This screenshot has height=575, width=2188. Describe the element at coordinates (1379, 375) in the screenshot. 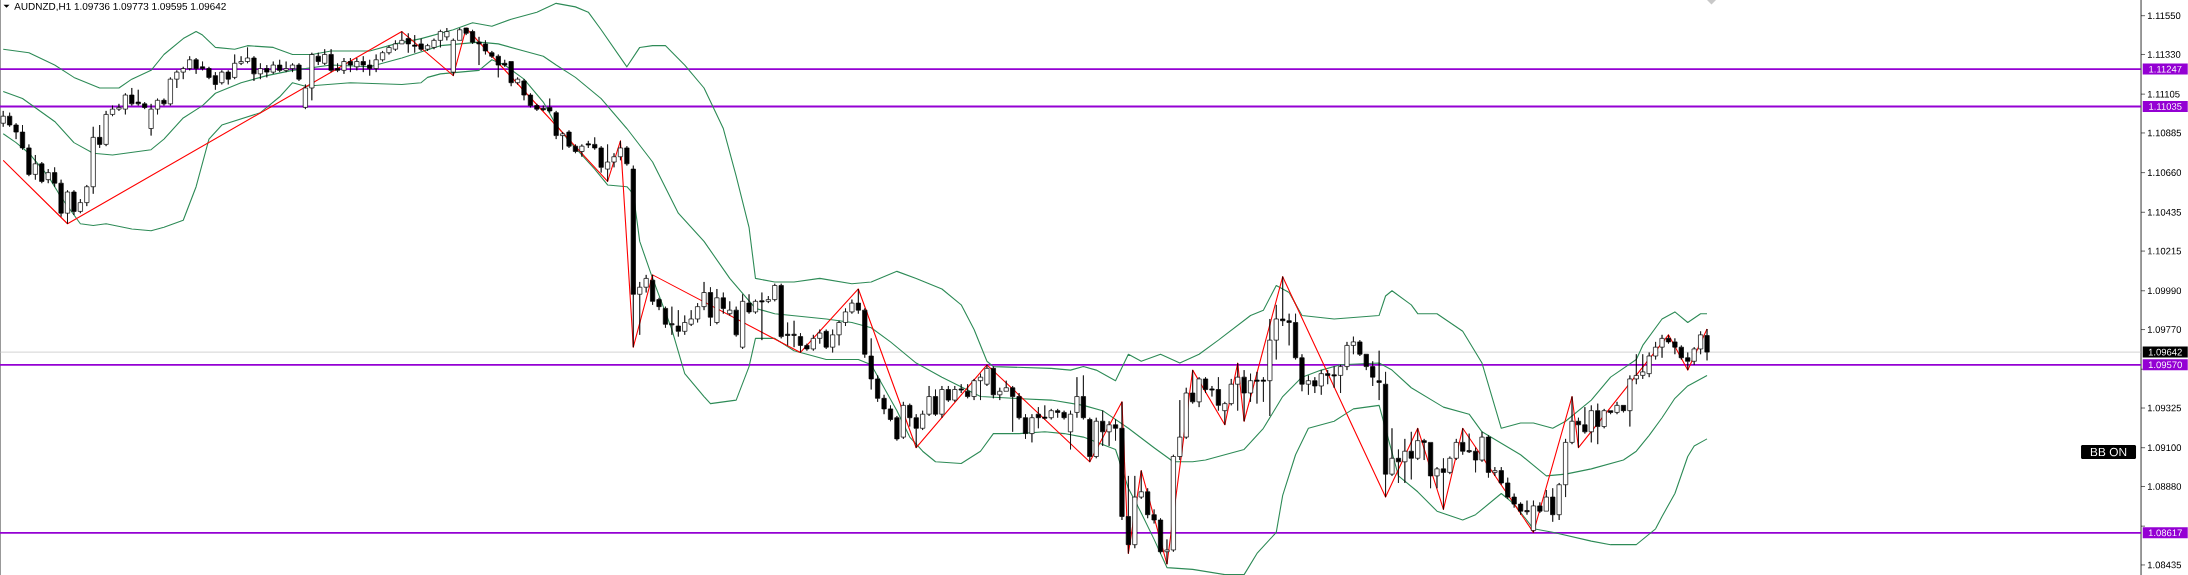

I see `candlestick` at that location.